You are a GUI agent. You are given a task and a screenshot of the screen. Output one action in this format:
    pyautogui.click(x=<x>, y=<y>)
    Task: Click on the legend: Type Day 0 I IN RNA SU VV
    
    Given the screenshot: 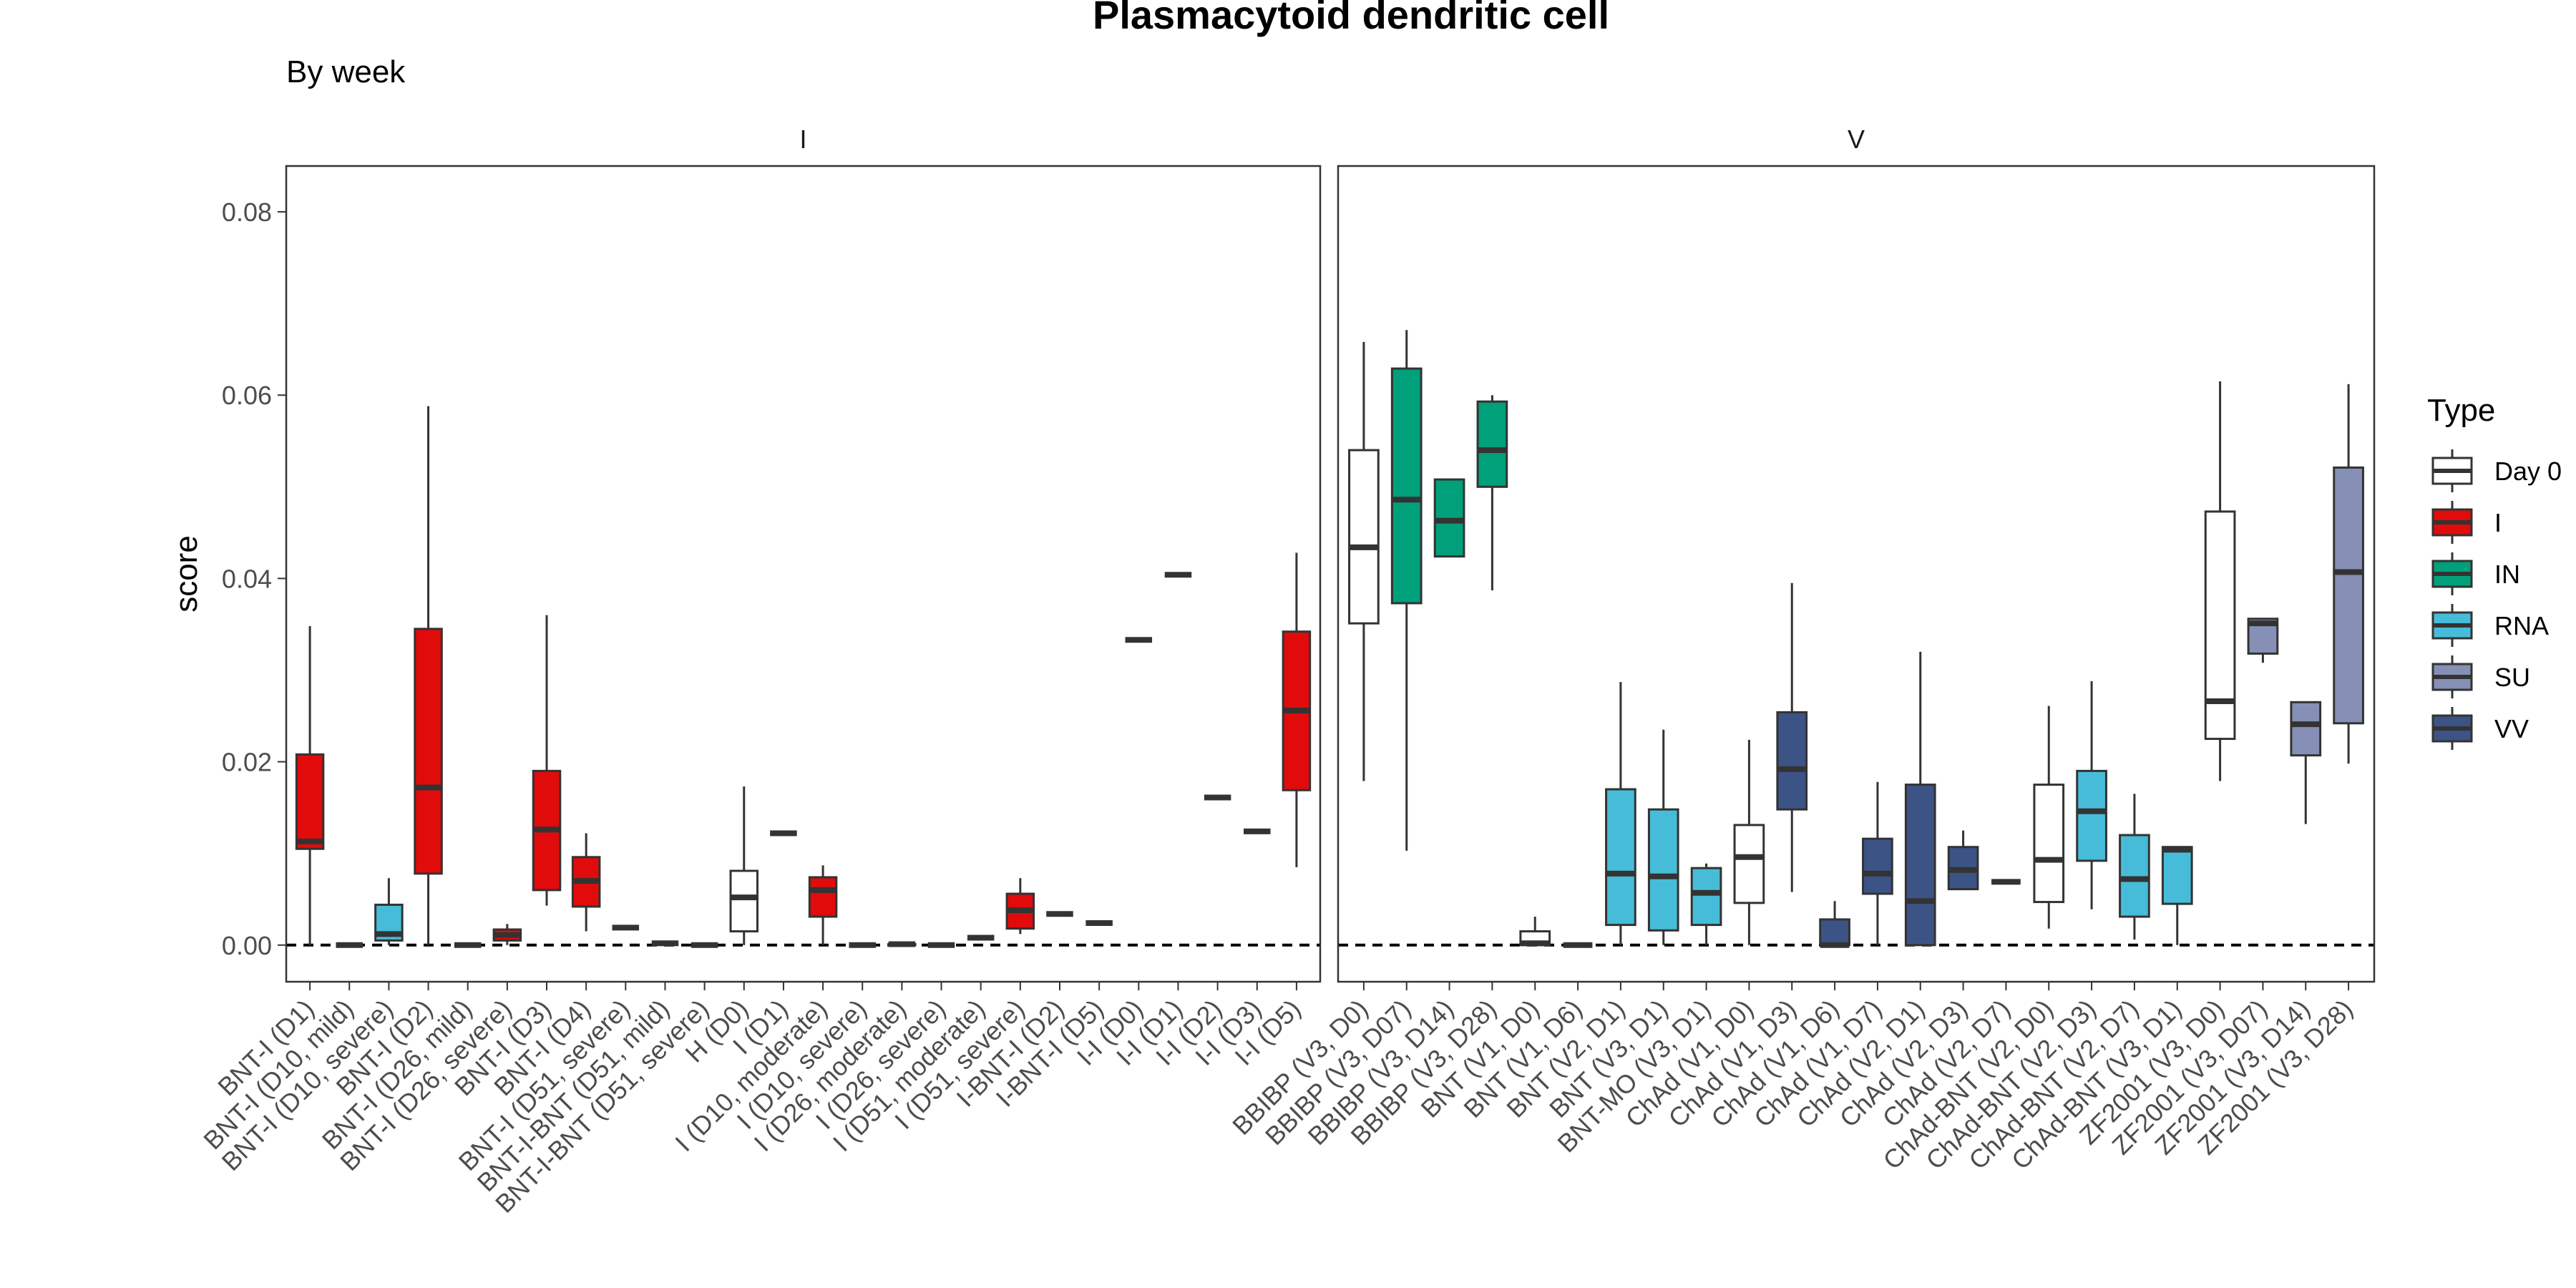 What is the action you would take?
    pyautogui.click(x=2494, y=571)
    